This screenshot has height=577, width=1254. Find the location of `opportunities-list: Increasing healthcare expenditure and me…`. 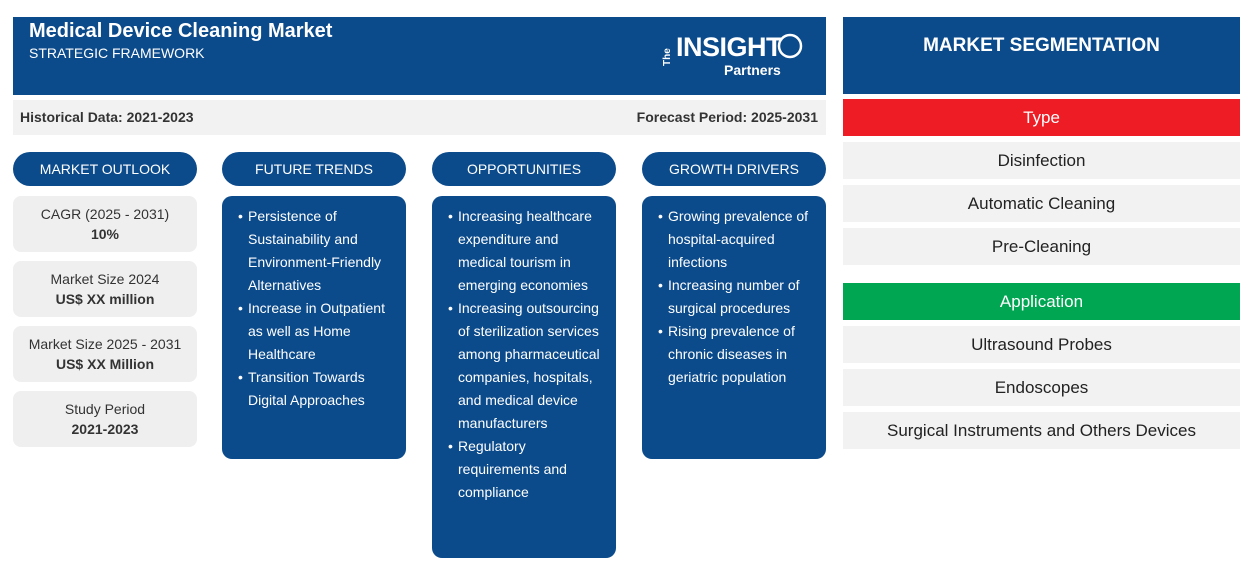

opportunities-list: Increasing healthcare expenditure and me… is located at coordinates (524, 377).